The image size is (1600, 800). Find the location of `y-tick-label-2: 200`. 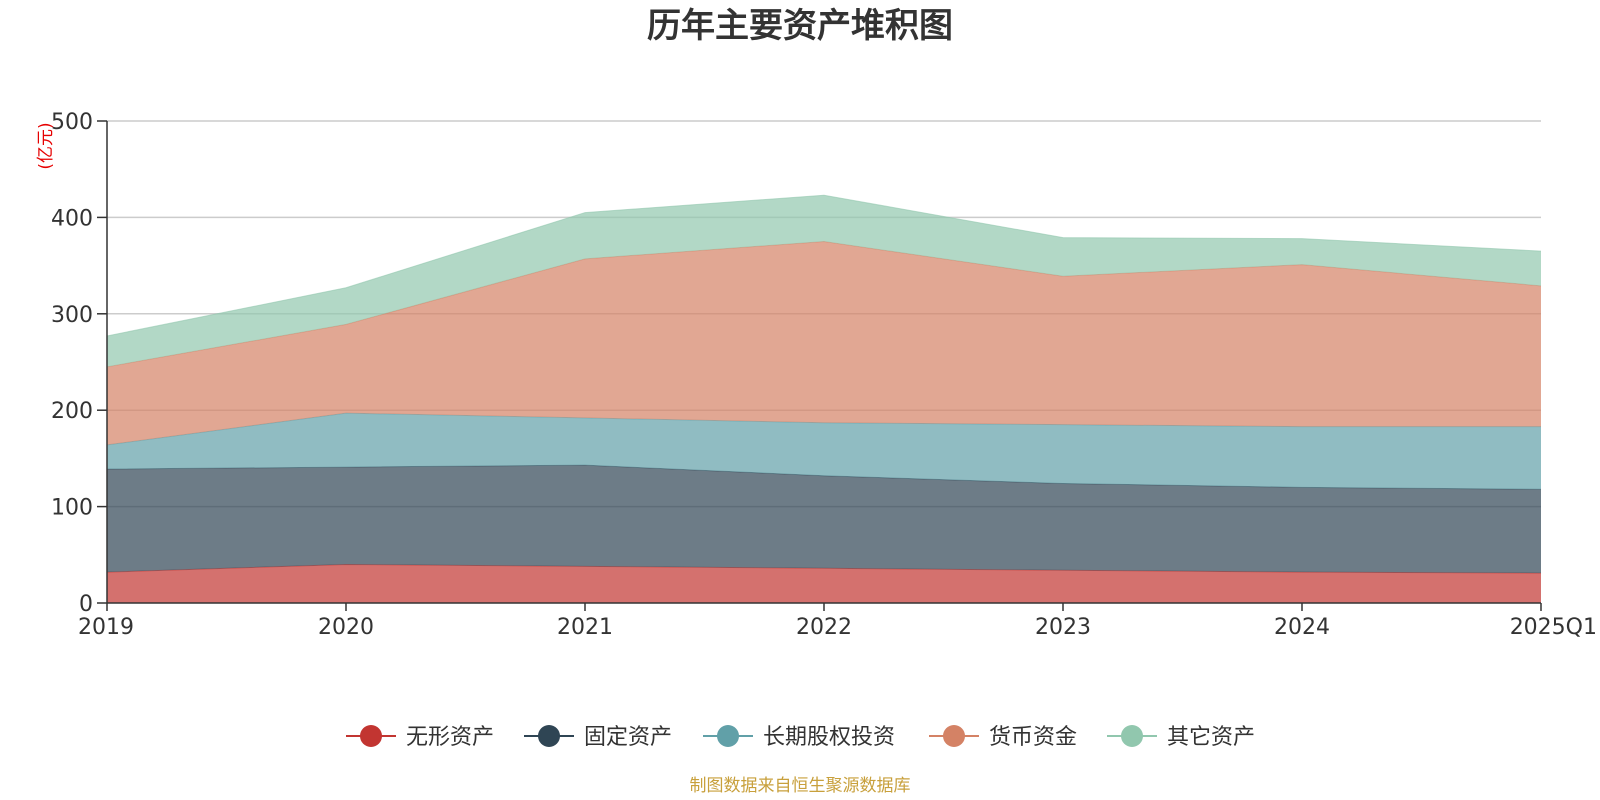

y-tick-label-2: 200 is located at coordinates (72, 411).